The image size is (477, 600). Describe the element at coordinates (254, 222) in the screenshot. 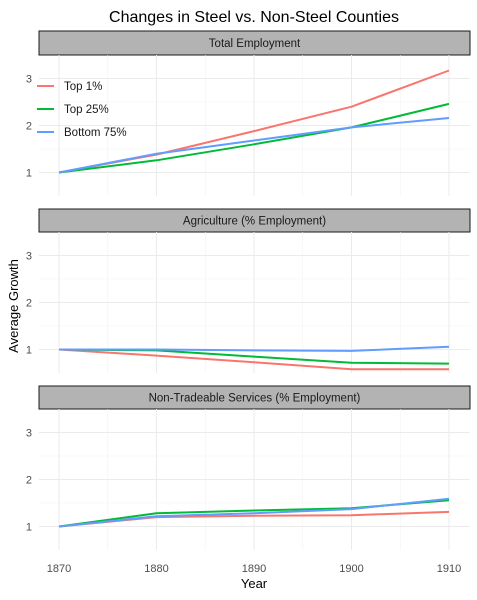

I see `panel-strip-label: Agriculture (% Employment)` at that location.